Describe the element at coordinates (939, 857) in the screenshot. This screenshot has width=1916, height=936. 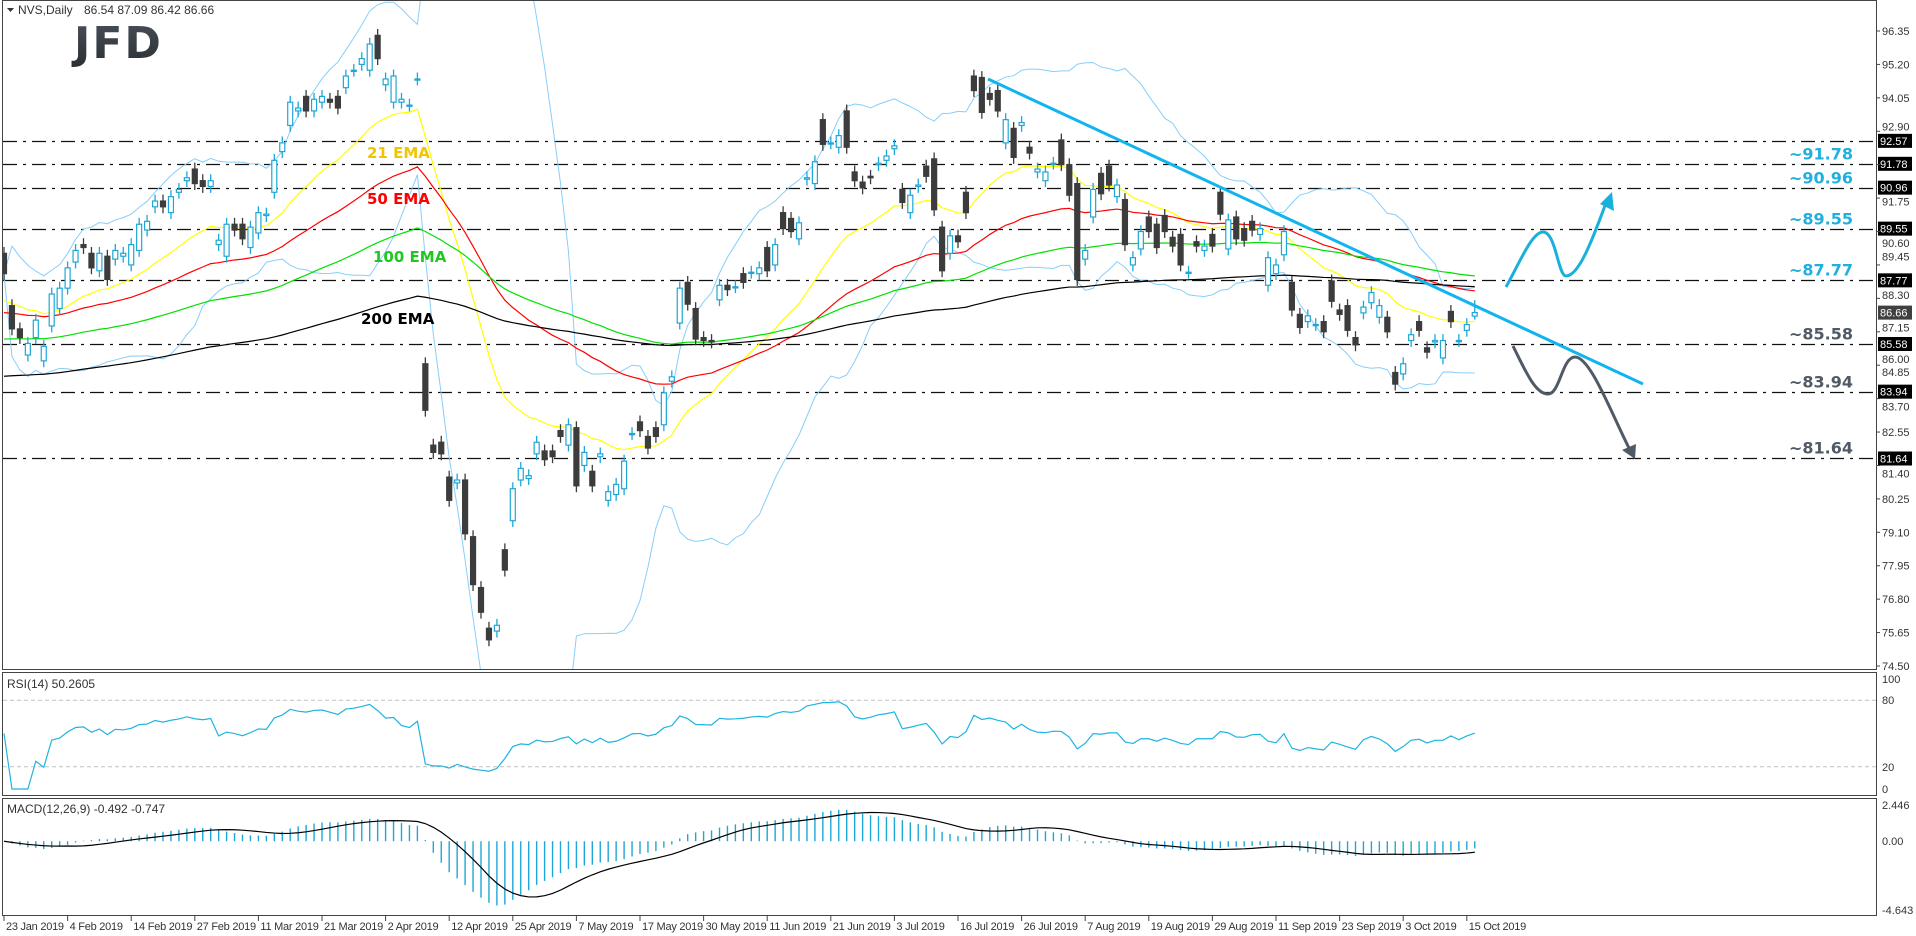
I see `macd-pane` at that location.